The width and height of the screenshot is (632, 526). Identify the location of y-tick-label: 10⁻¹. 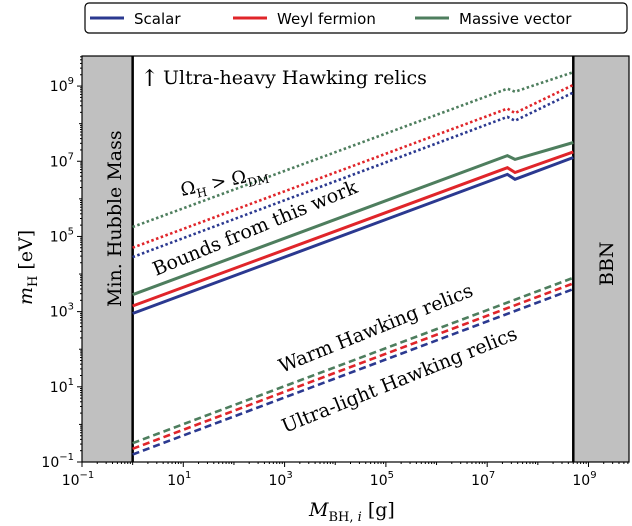
(57, 461).